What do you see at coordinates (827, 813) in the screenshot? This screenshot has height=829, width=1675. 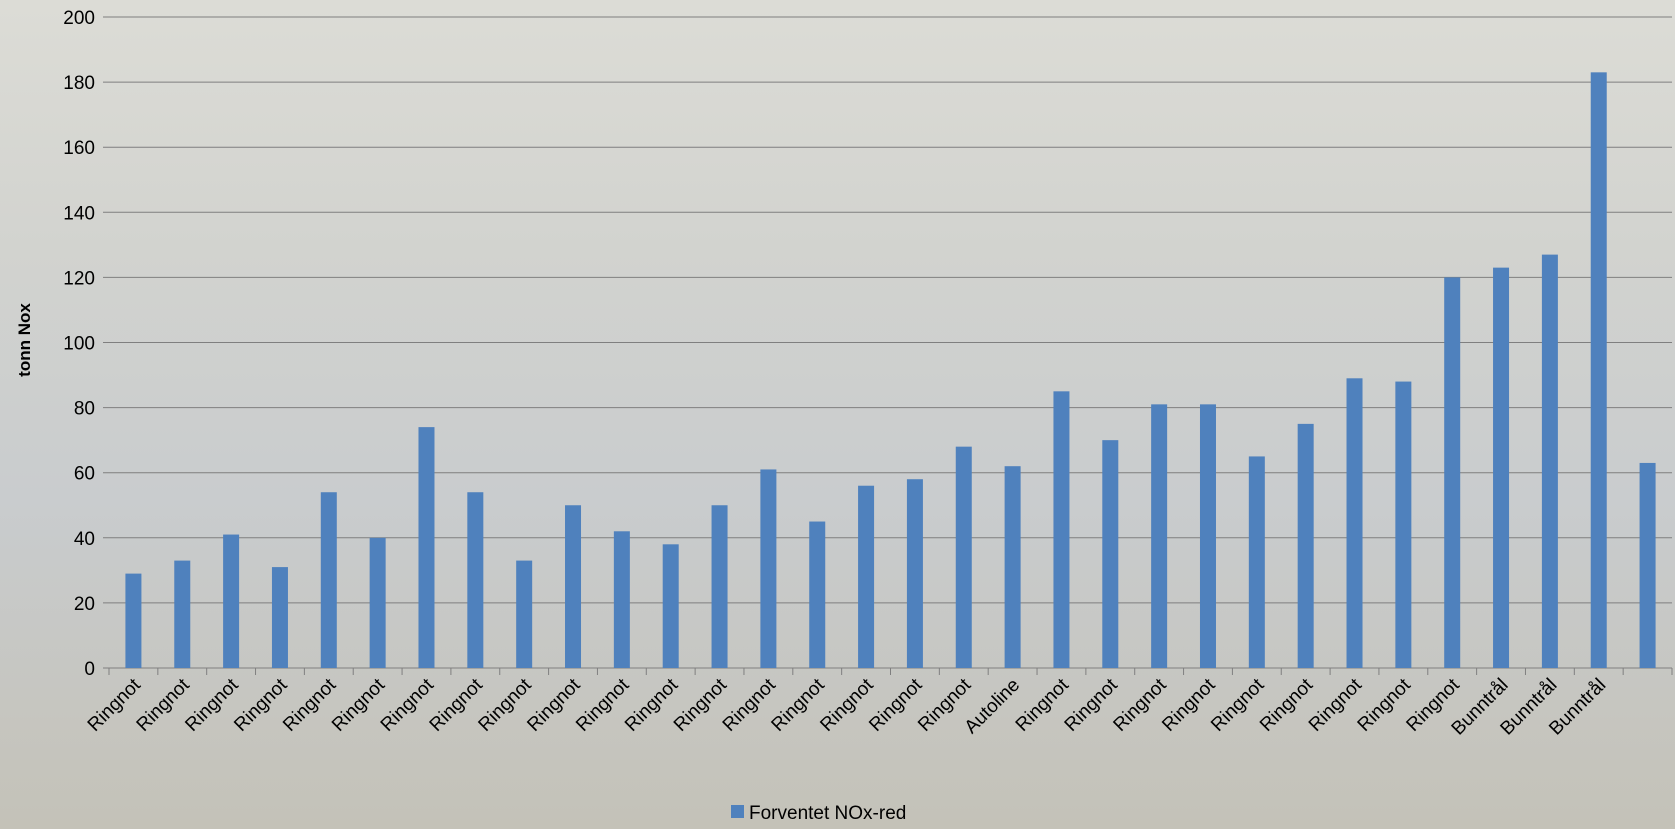 I see `legend-label: Forventet NOx-red` at bounding box center [827, 813].